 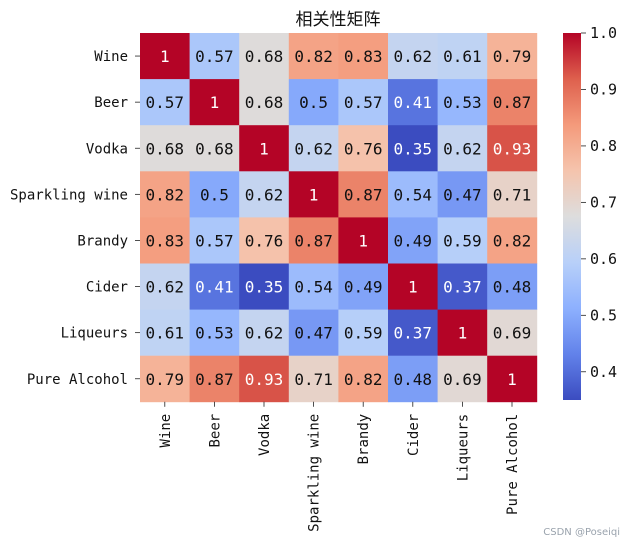 I want to click on cell-value-label-3-4: 0.87, so click(x=363, y=194).